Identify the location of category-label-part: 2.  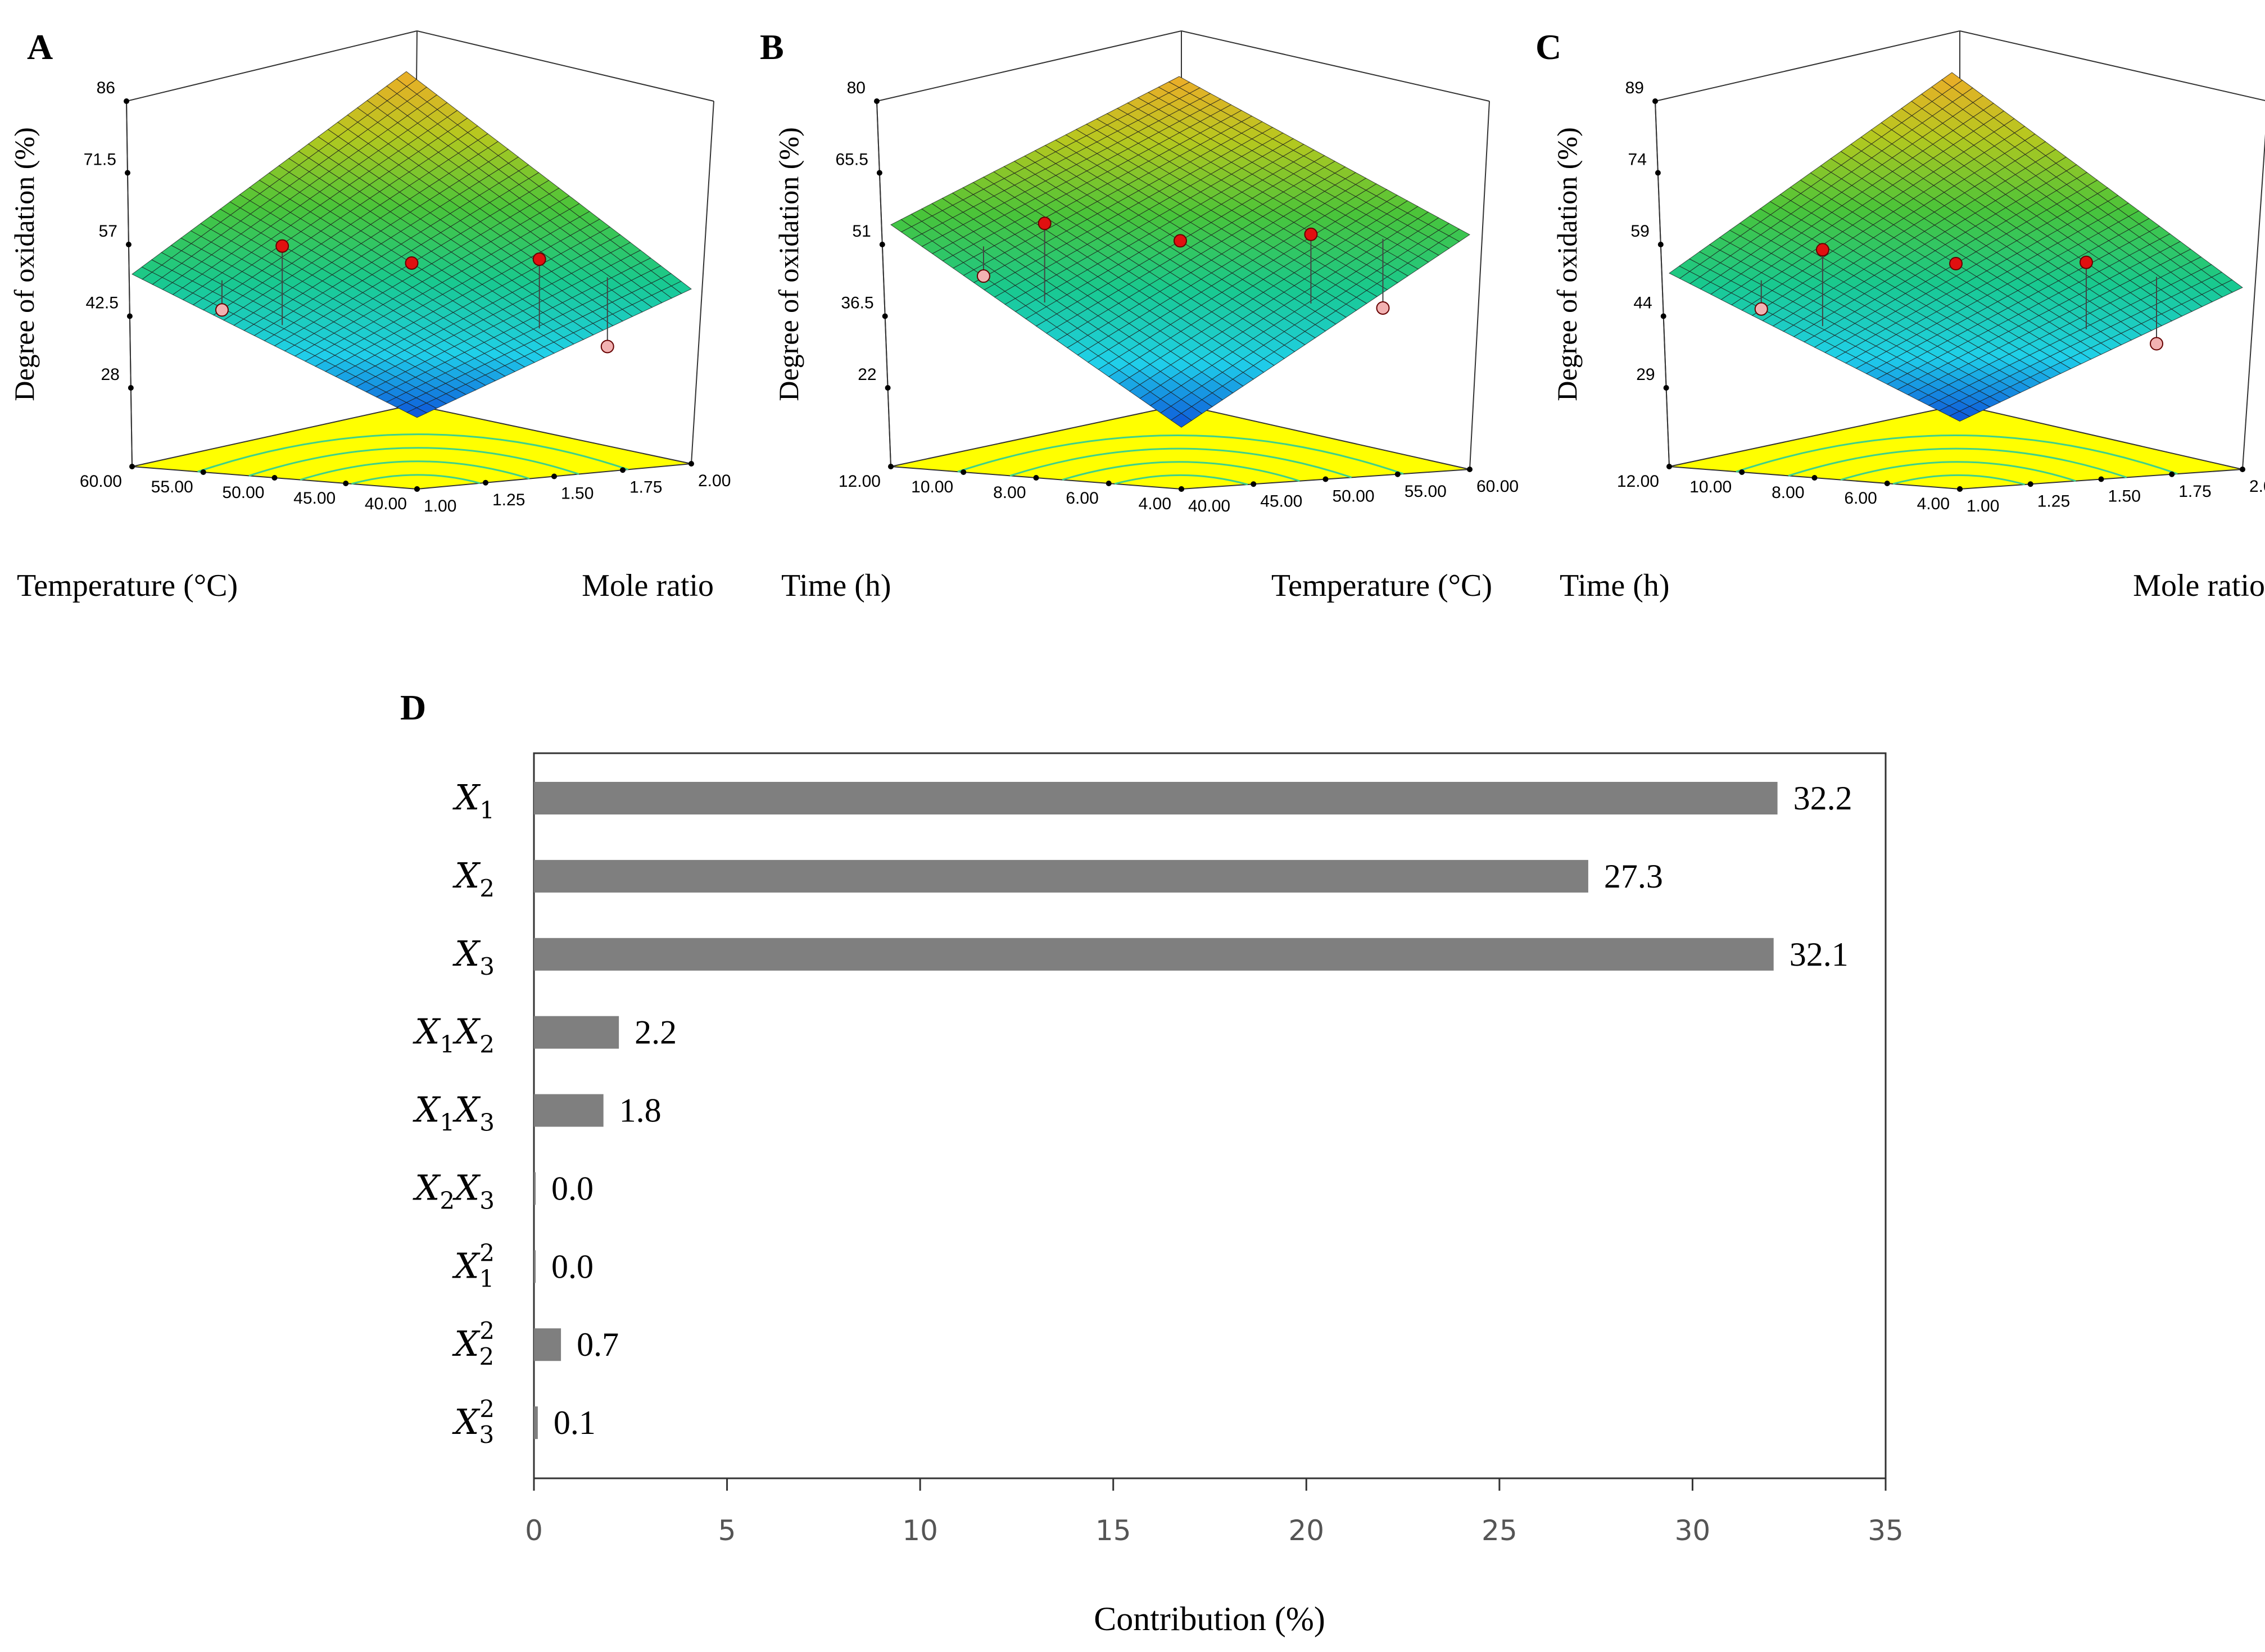
(487, 1356).